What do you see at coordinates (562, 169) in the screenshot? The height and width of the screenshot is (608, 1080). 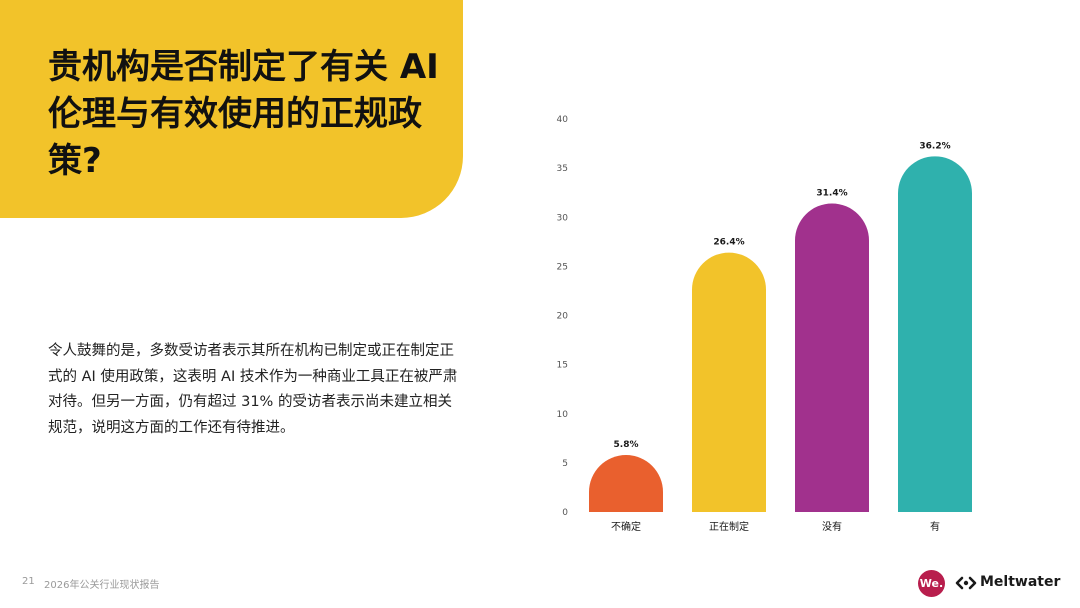 I see `y-tick-label: 35` at bounding box center [562, 169].